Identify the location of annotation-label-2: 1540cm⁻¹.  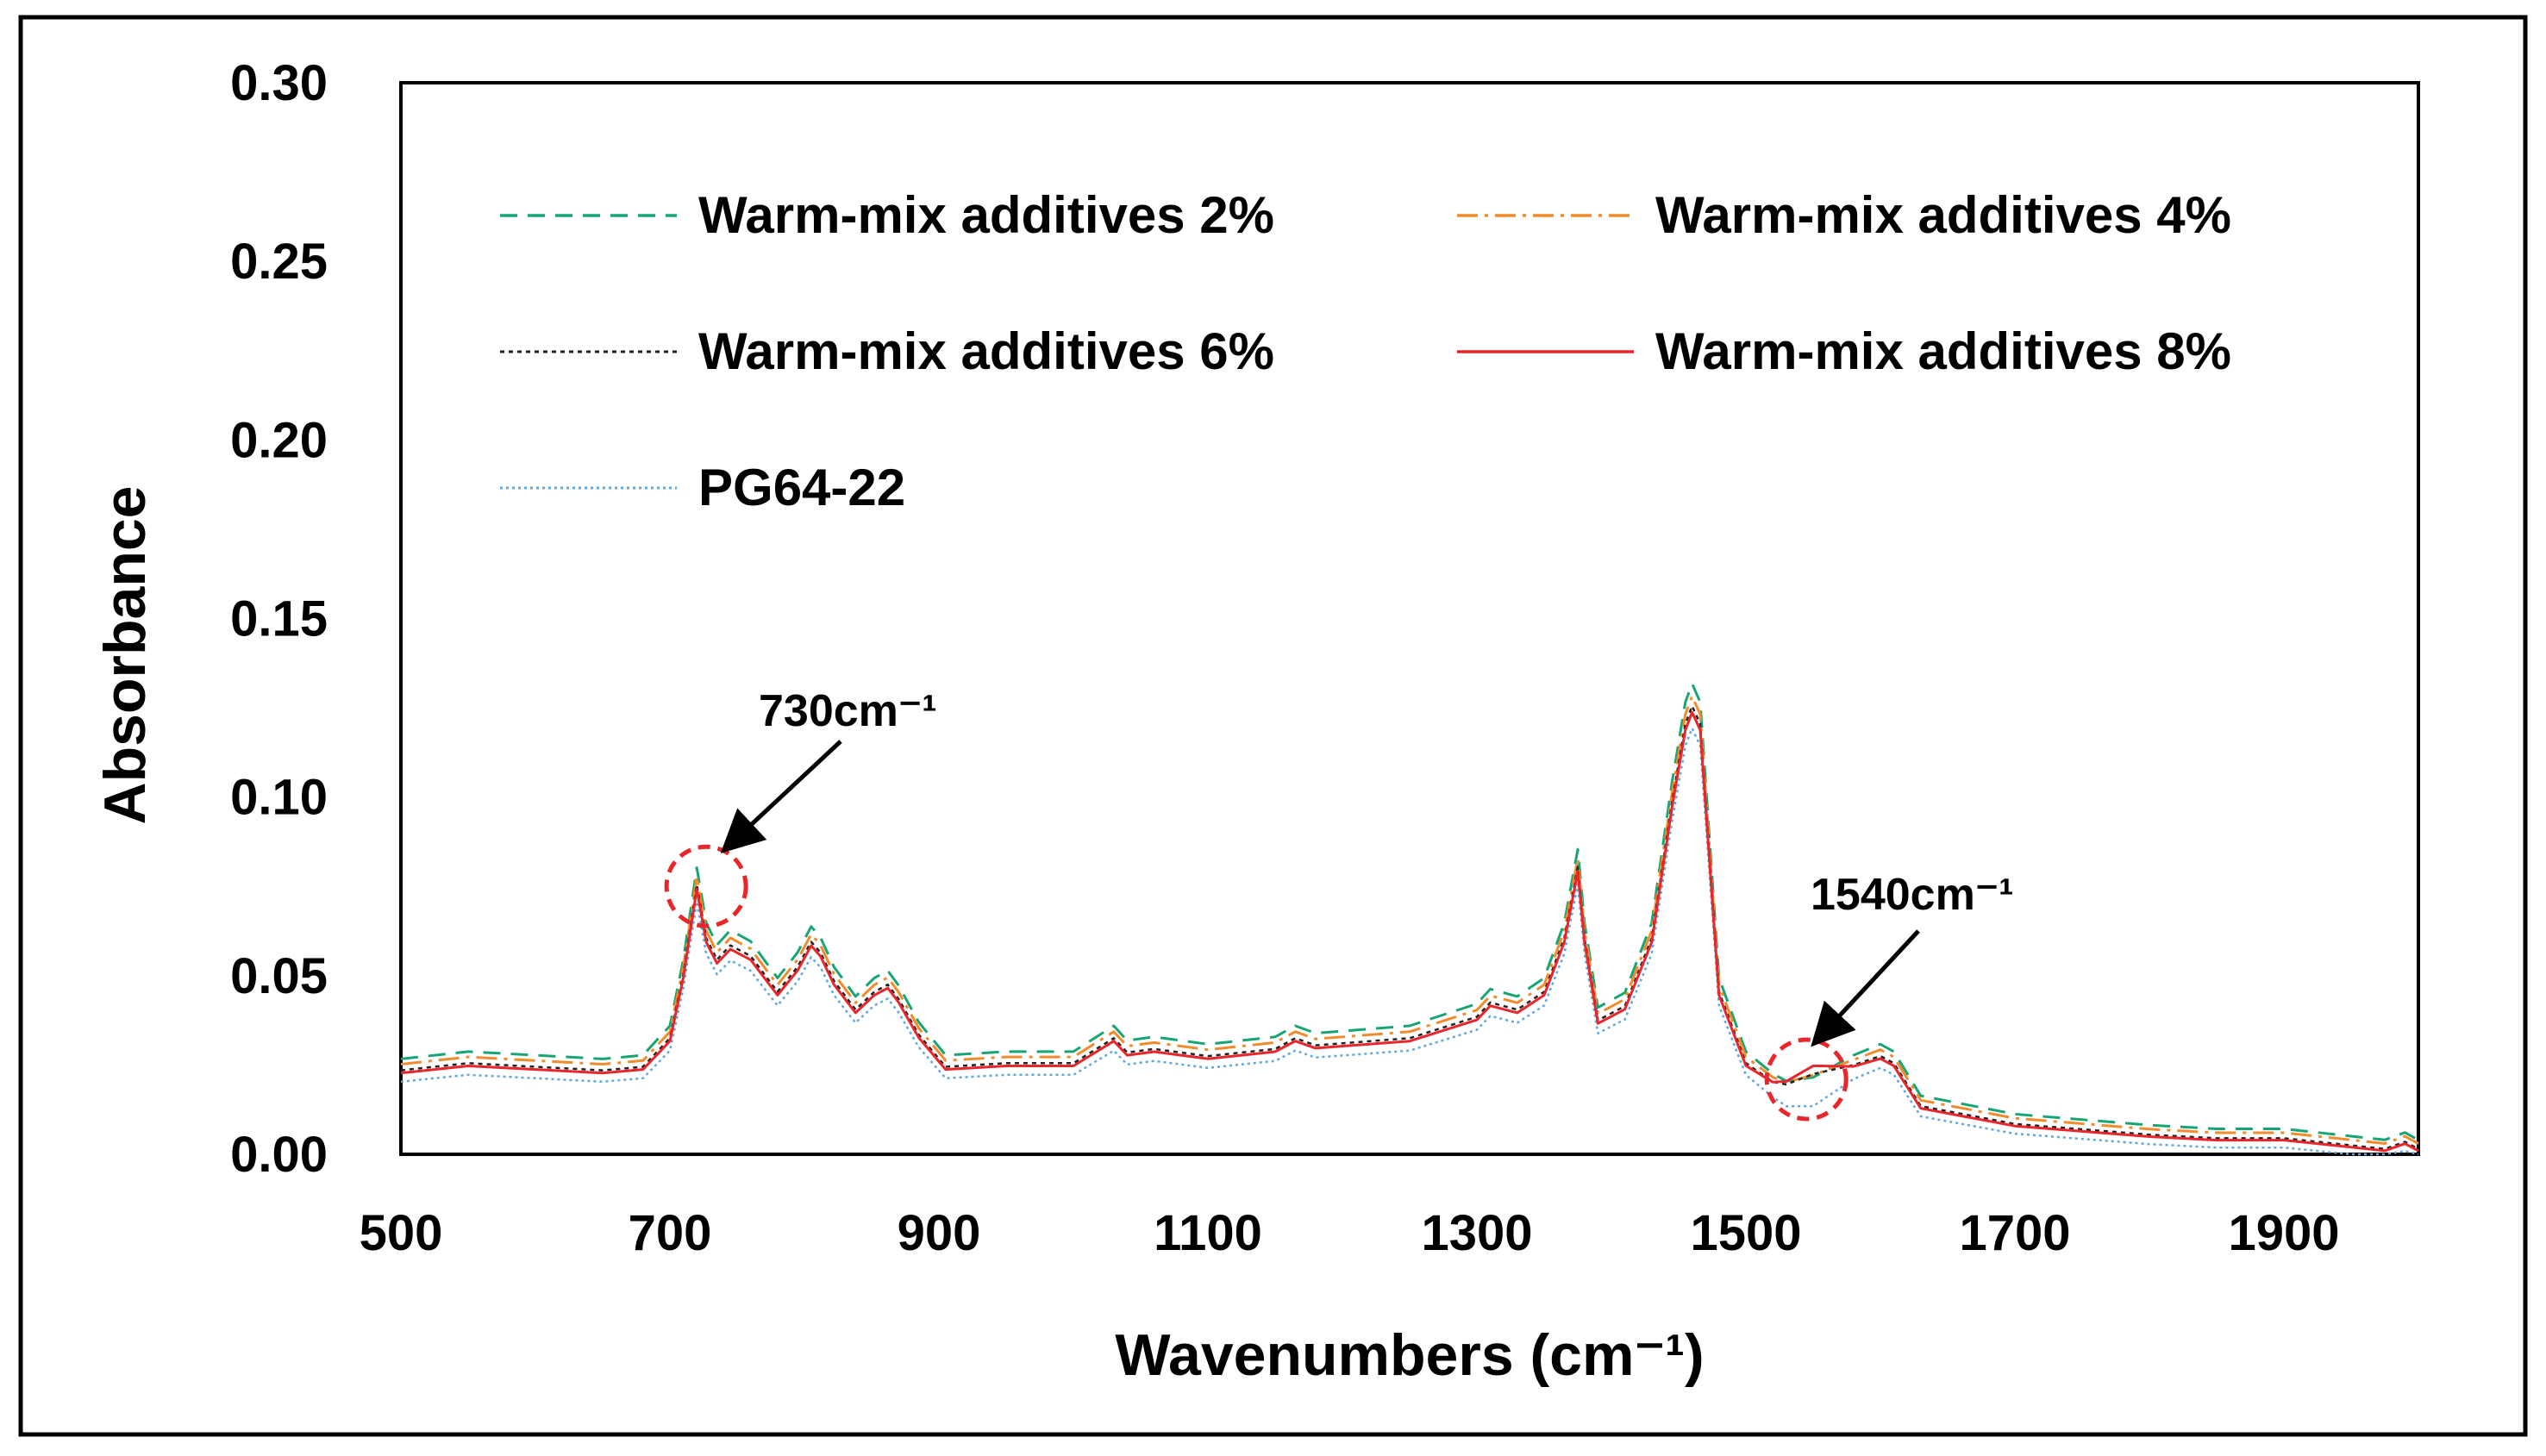
(1912, 895).